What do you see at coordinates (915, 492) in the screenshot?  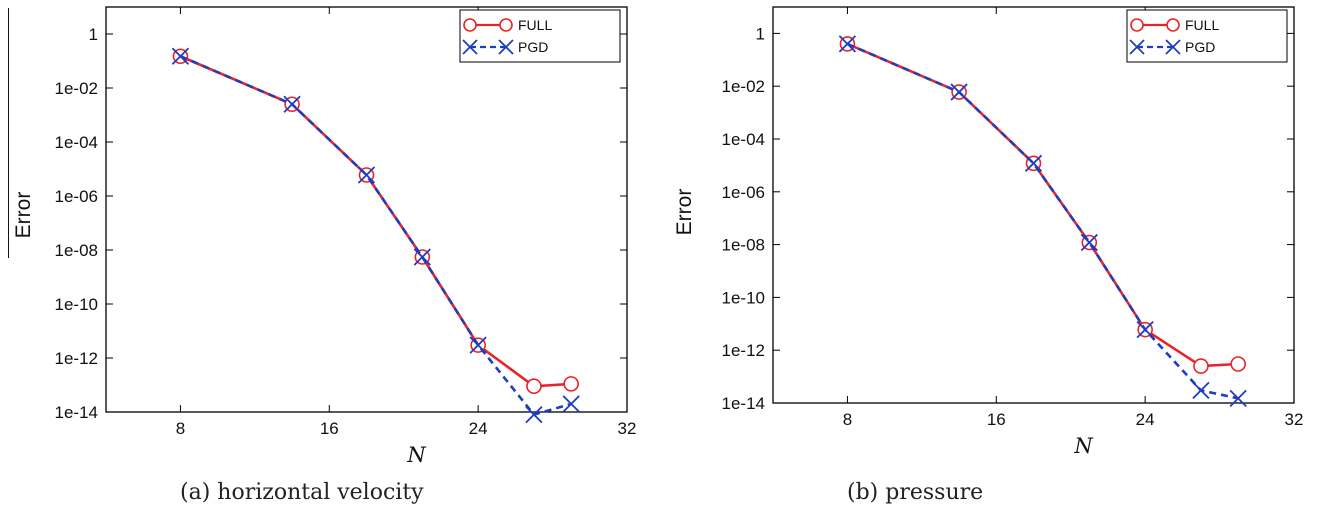 I see `caption-b: (b) pressure` at bounding box center [915, 492].